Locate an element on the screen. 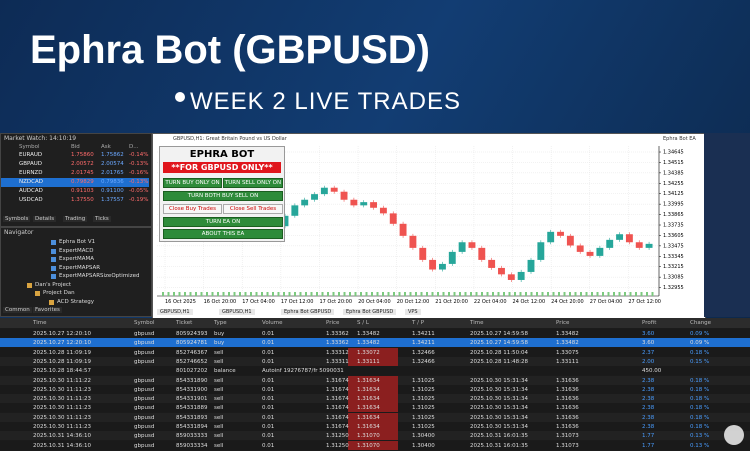  nav-item: ExpertMAPSAR is located at coordinates (80, 267).